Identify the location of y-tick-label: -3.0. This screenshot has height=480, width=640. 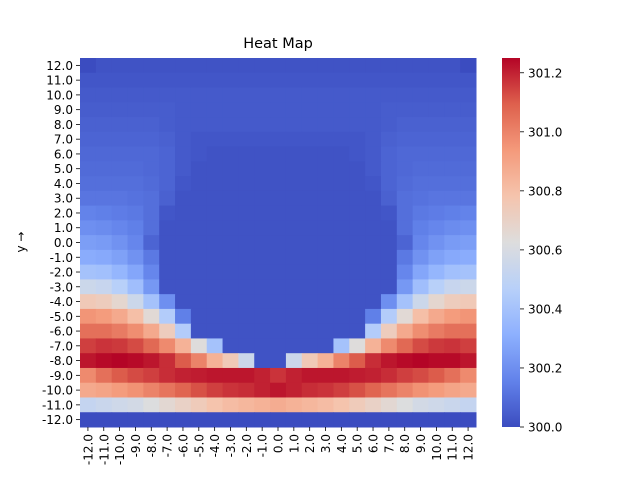
(61, 287).